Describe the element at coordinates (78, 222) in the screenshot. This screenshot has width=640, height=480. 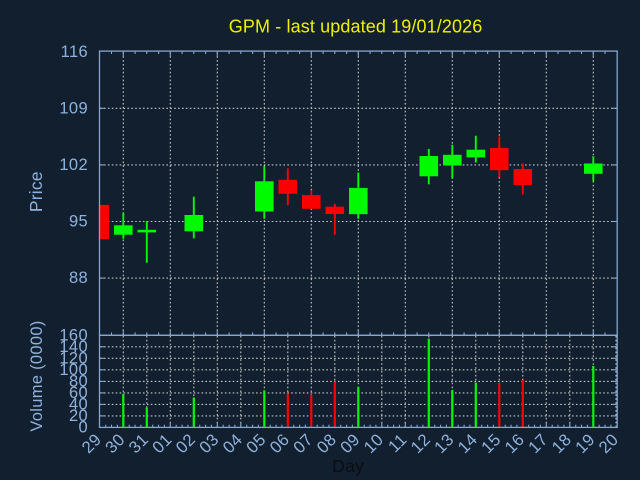
I see `svg-text: 95` at that location.